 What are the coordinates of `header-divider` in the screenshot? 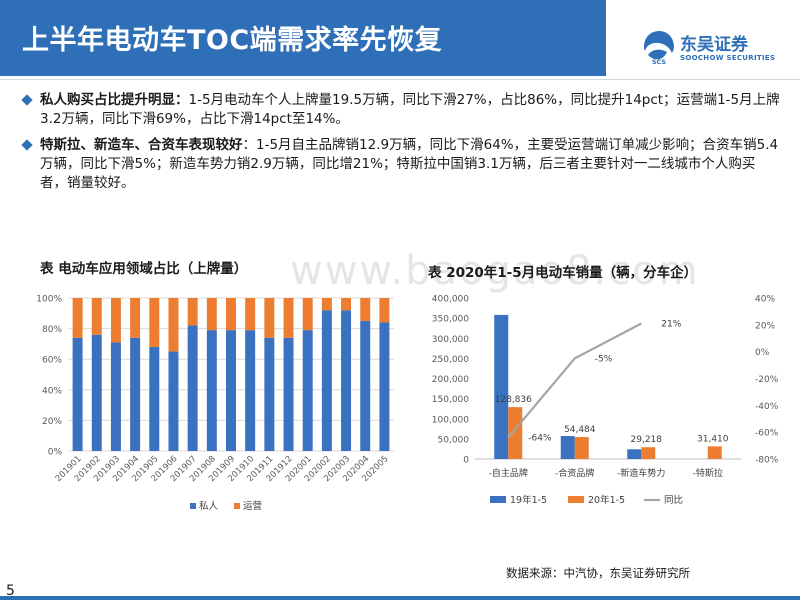 It's located at (400, 79).